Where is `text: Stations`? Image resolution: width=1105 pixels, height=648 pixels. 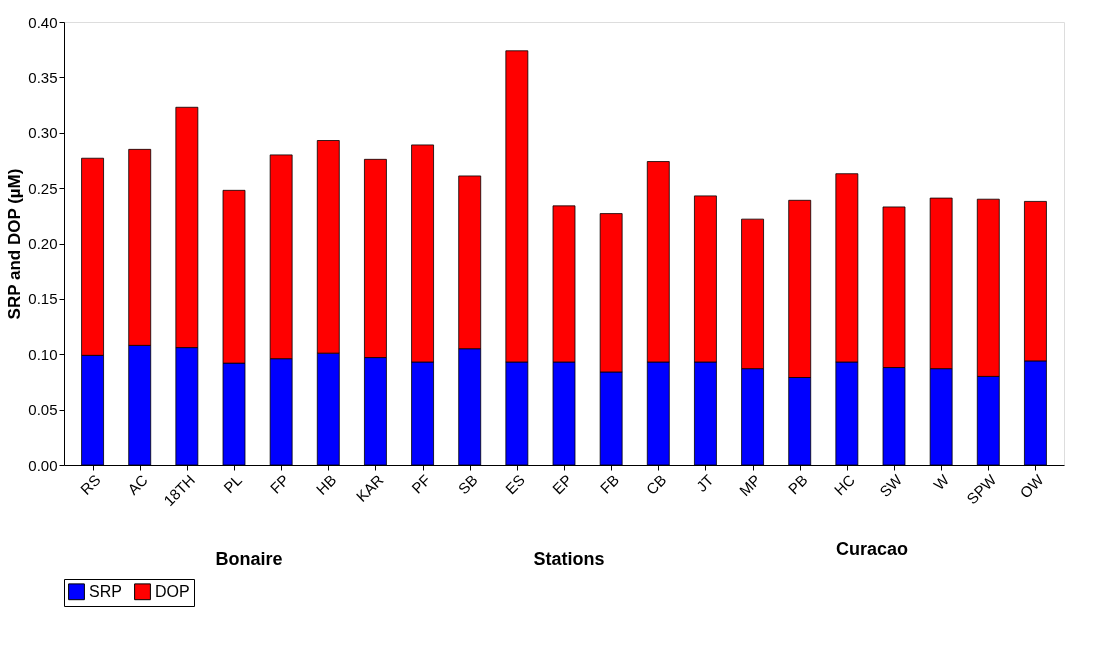
text: Stations is located at coordinates (569, 559).